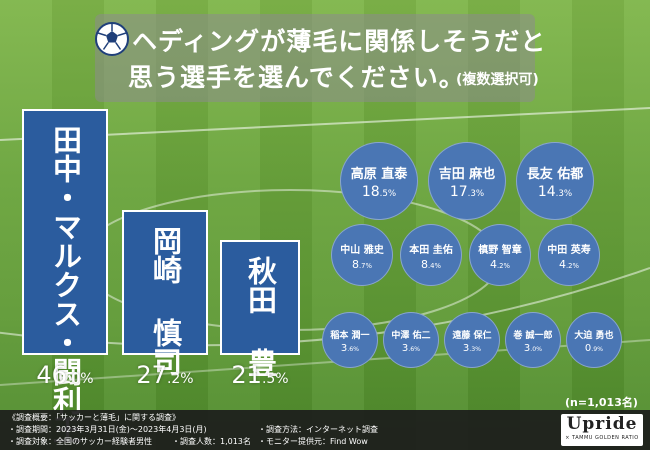 The width and height of the screenshot is (650, 450). Describe the element at coordinates (296, 77) in the screenshot. I see `title-line-2: 思う選手を選んでください。` at that location.